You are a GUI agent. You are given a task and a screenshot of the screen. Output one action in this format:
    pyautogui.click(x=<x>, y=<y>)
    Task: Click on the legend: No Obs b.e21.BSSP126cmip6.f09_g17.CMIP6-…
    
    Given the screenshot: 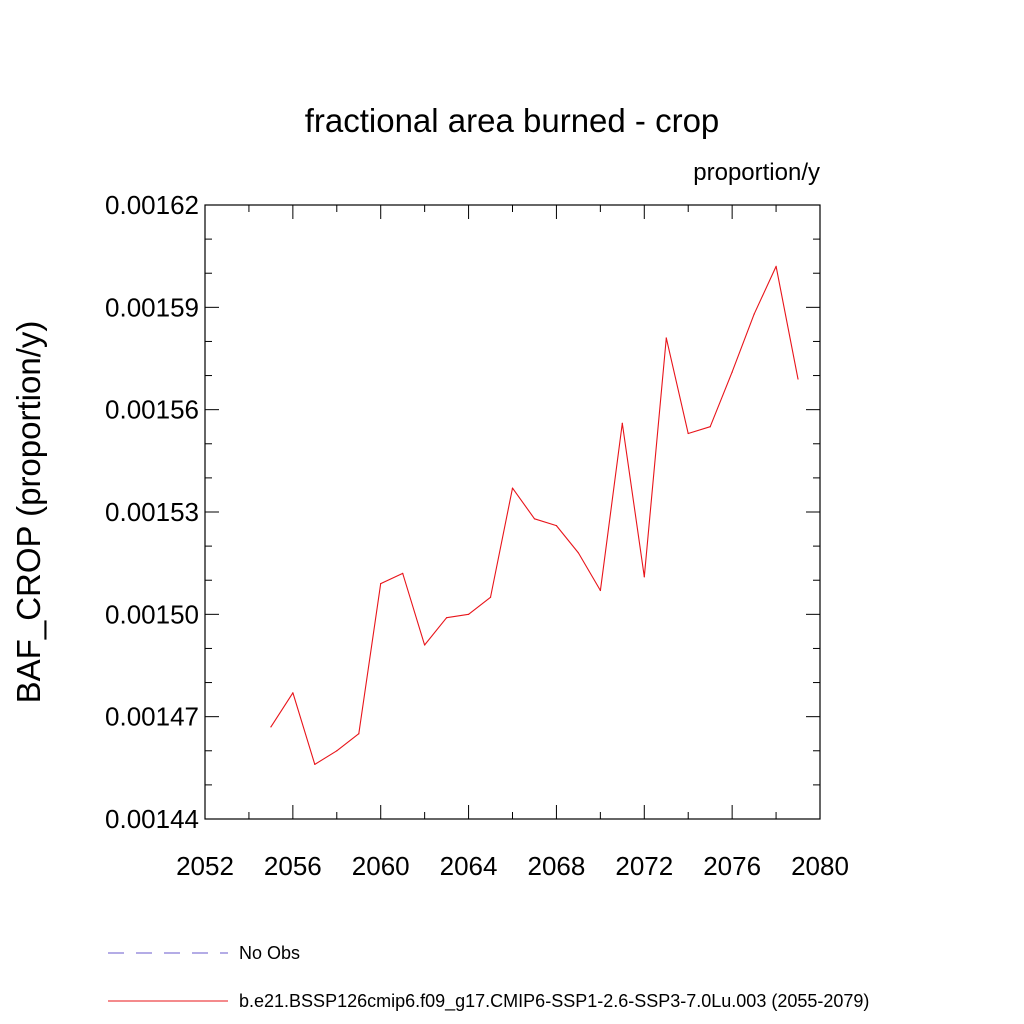 What is the action you would take?
    pyautogui.click(x=488, y=977)
    